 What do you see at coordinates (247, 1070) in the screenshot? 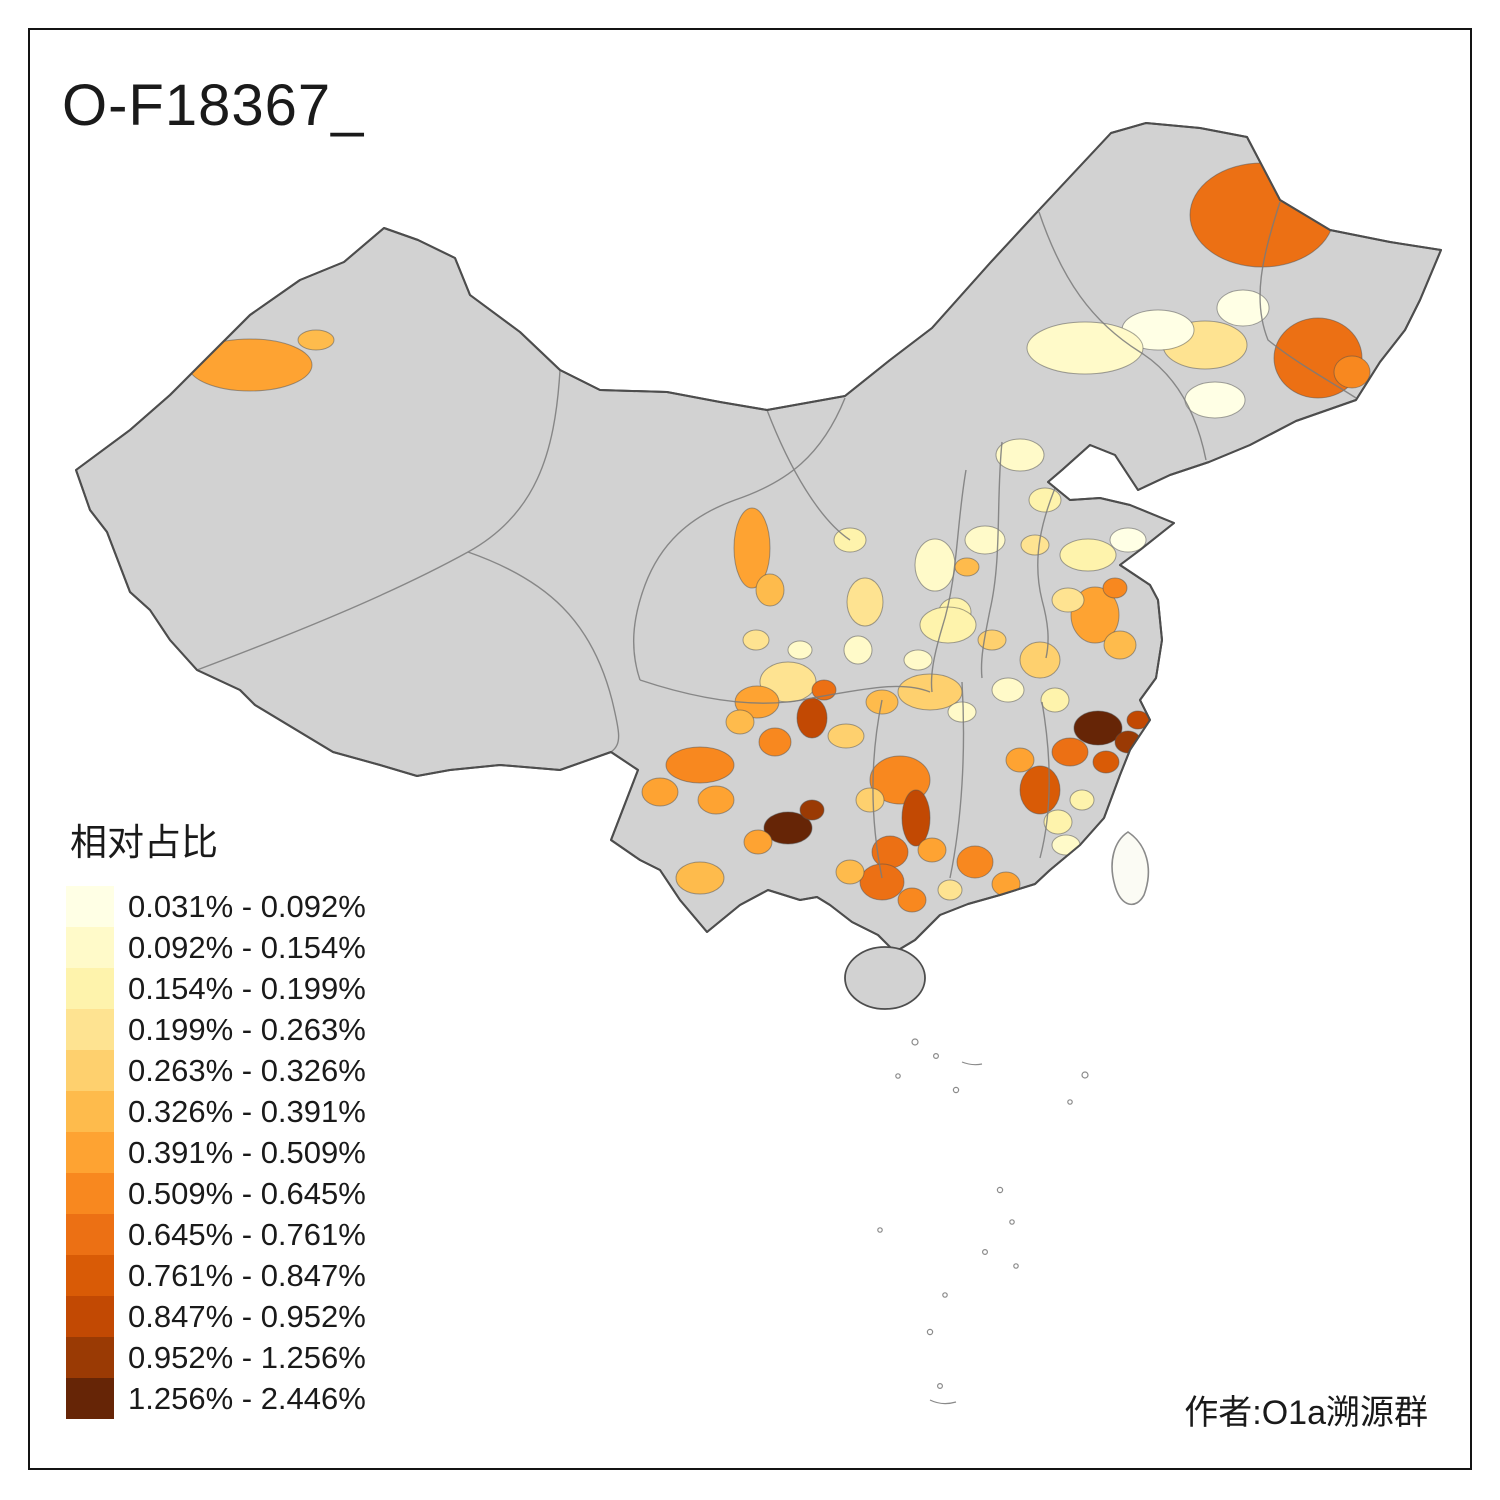
I see `legend-label: 0.263% - 0.326%` at bounding box center [247, 1070].